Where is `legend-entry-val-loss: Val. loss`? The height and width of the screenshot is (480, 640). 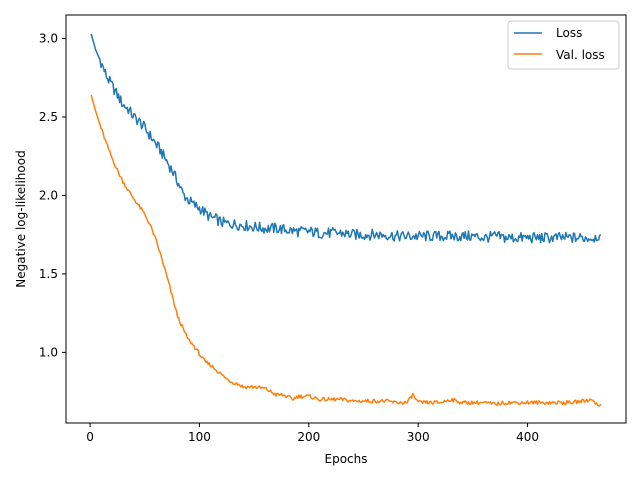
legend-entry-val-loss: Val. loss is located at coordinates (580, 55).